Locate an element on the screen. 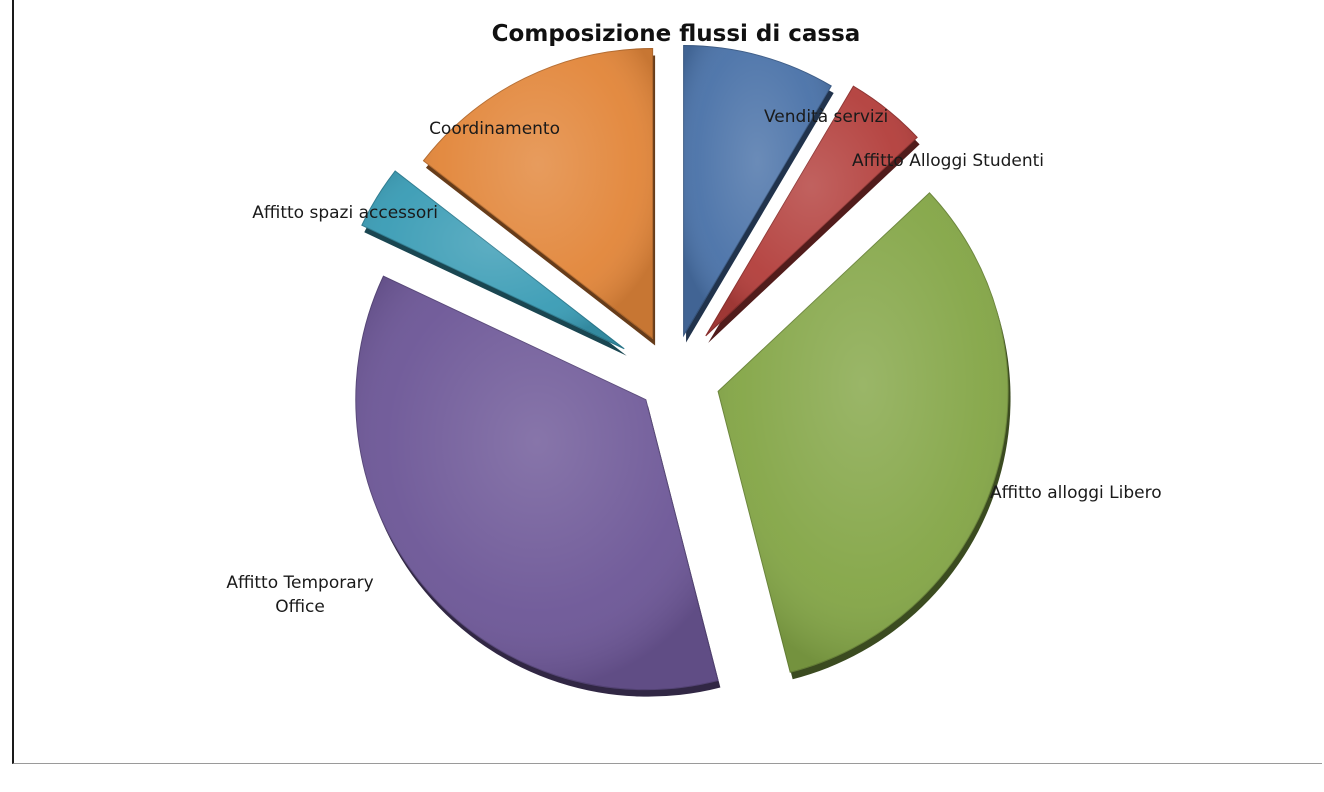 This screenshot has width=1324, height=792. slice-label-line: Affitto alloggi Libero is located at coordinates (1076, 493).